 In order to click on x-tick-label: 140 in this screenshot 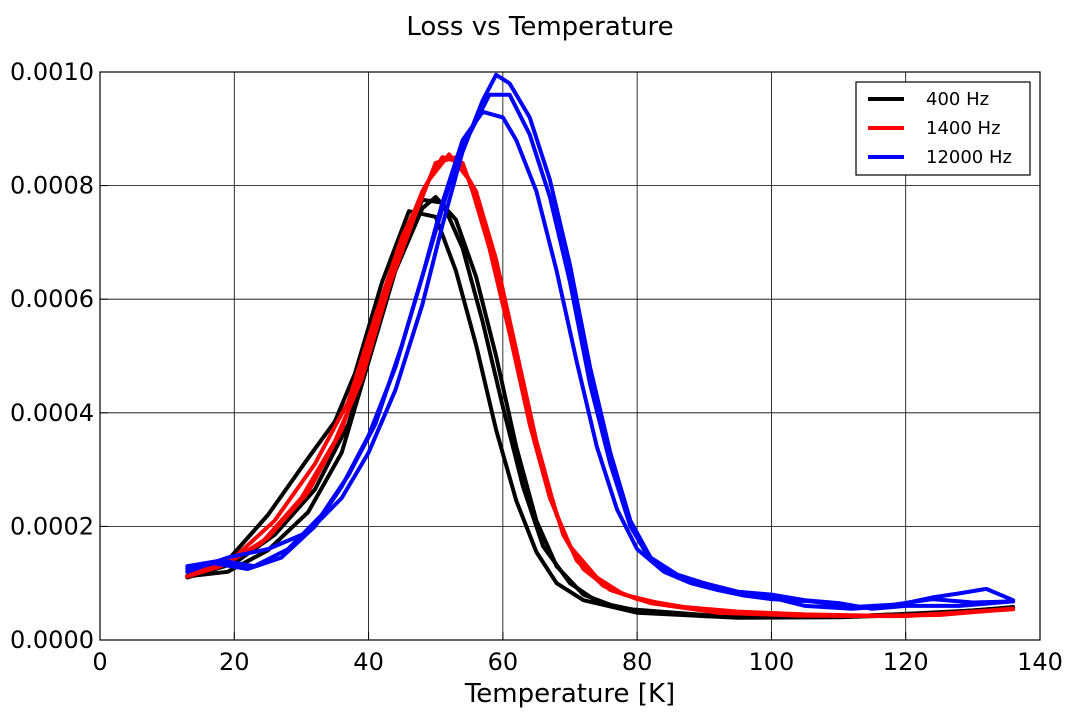, I will do `click(1040, 662)`.